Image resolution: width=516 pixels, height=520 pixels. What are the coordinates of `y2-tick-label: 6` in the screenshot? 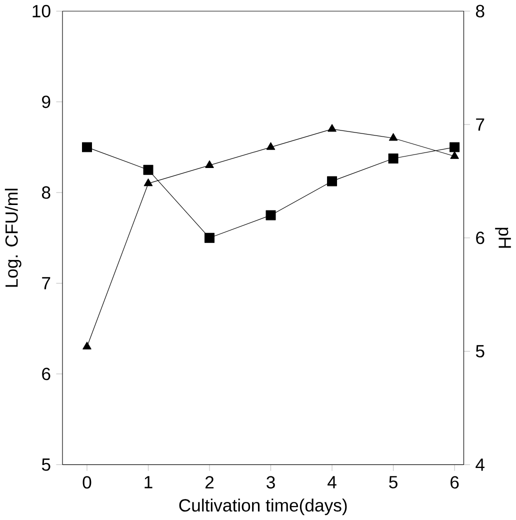 It's located at (480, 238).